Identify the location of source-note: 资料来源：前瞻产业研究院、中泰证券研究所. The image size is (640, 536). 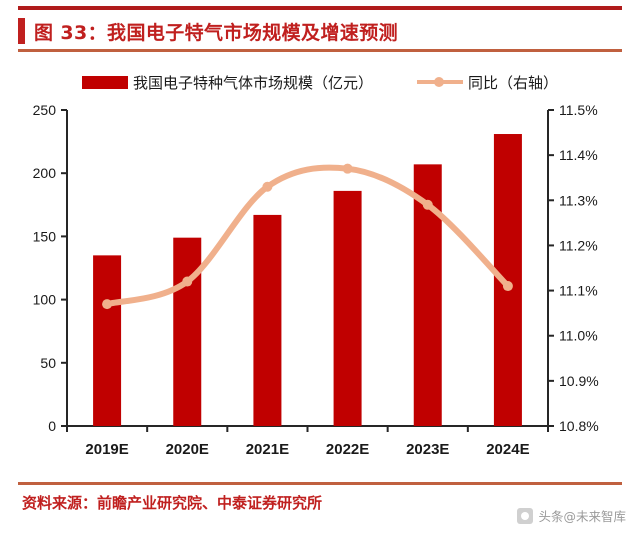
(172, 503).